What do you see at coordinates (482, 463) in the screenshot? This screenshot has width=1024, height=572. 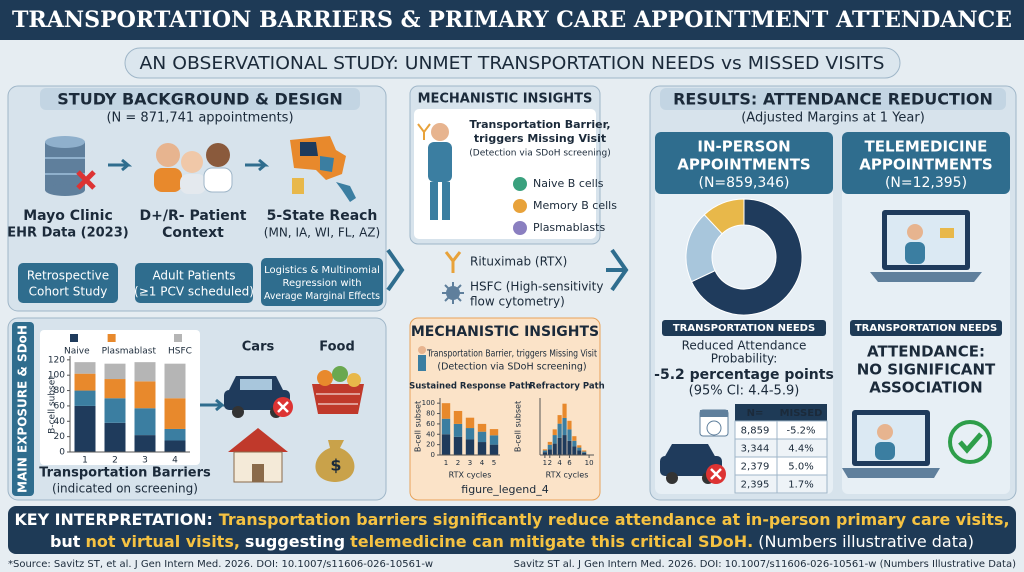 I see `x-tick-label: 4` at bounding box center [482, 463].